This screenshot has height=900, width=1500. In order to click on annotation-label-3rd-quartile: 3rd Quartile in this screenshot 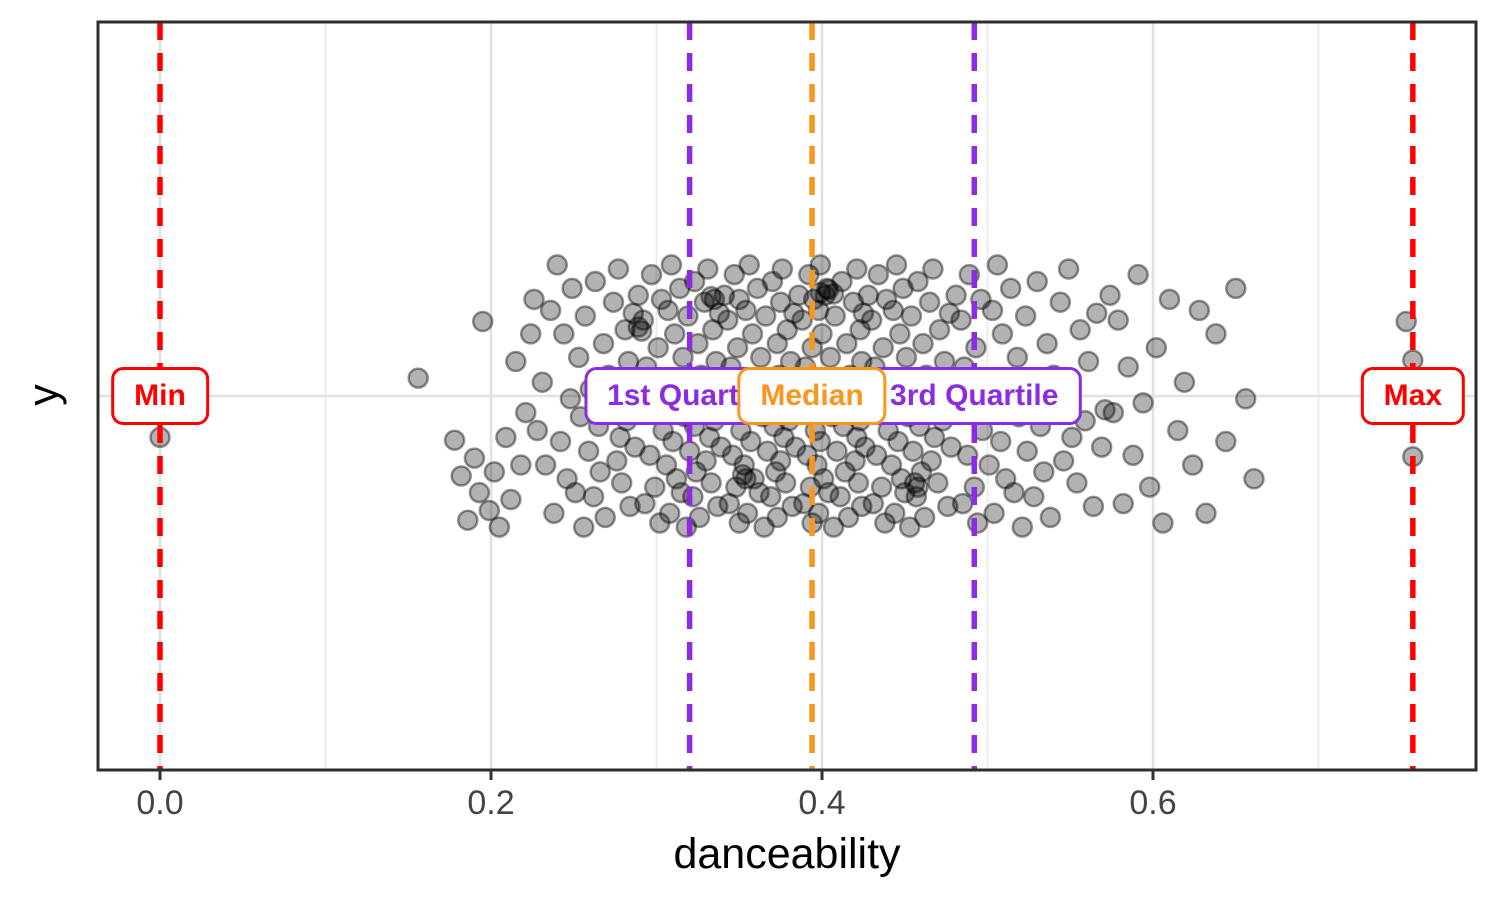, I will do `click(974, 396)`.